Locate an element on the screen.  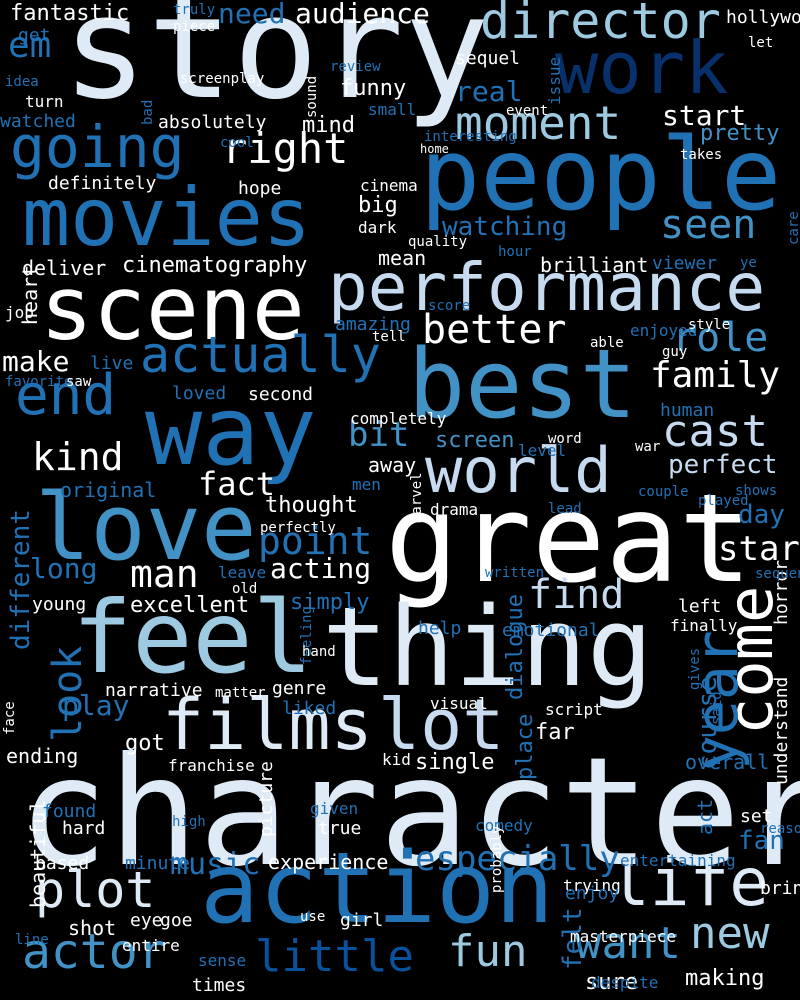
word-world: world is located at coordinates (518, 470).